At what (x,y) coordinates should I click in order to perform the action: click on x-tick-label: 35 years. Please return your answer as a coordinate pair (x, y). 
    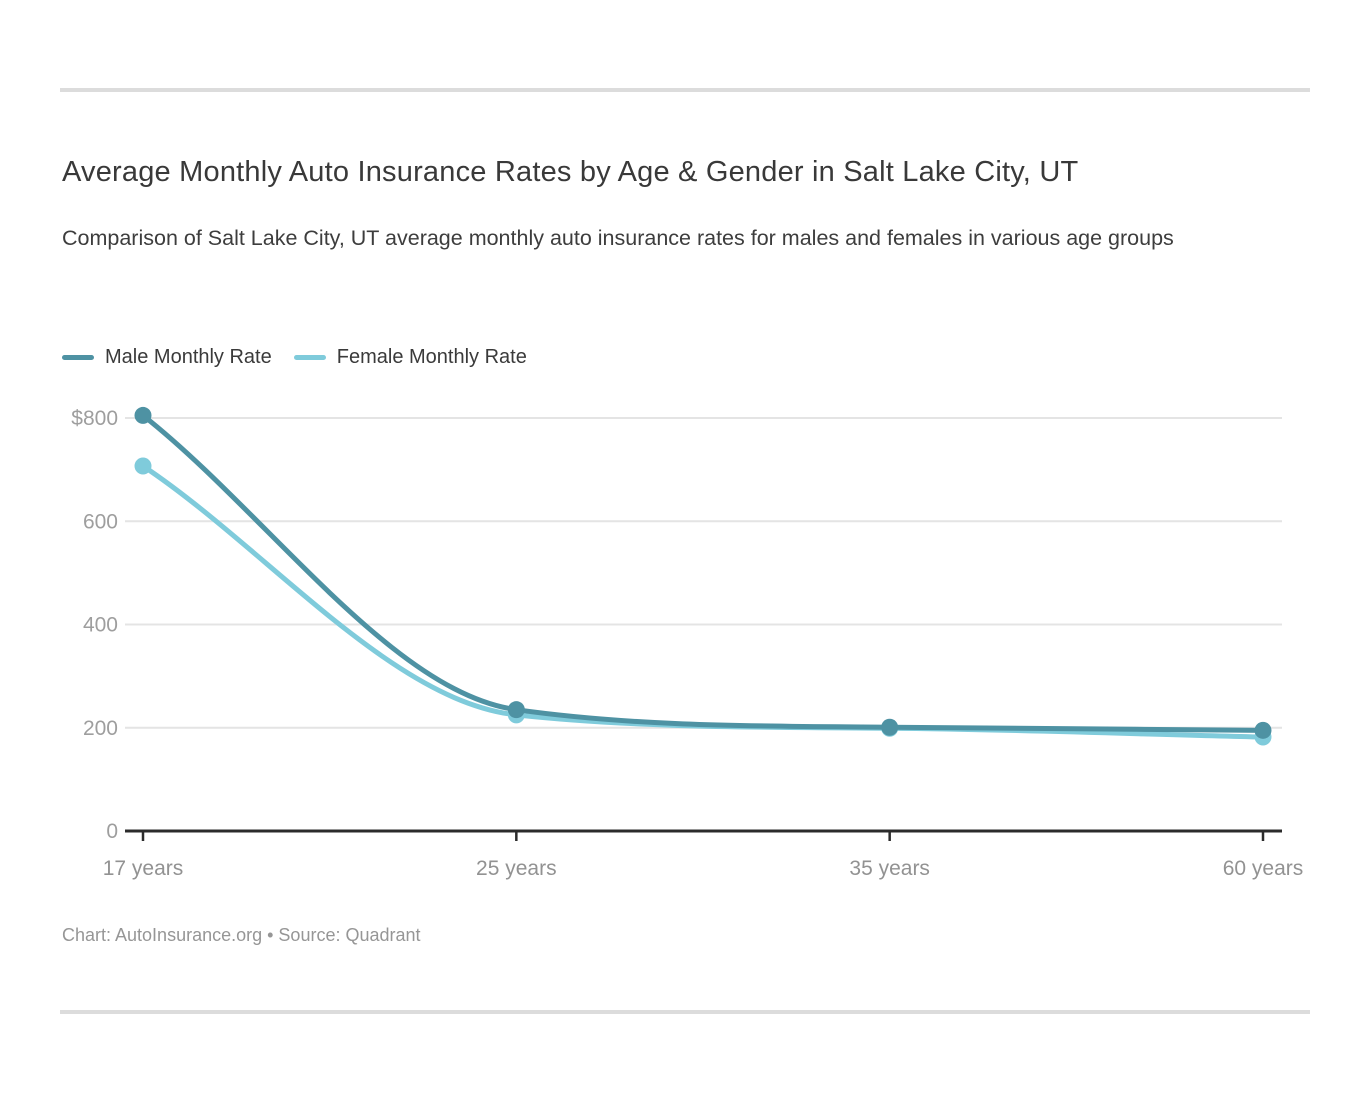
    Looking at the image, I should click on (889, 868).